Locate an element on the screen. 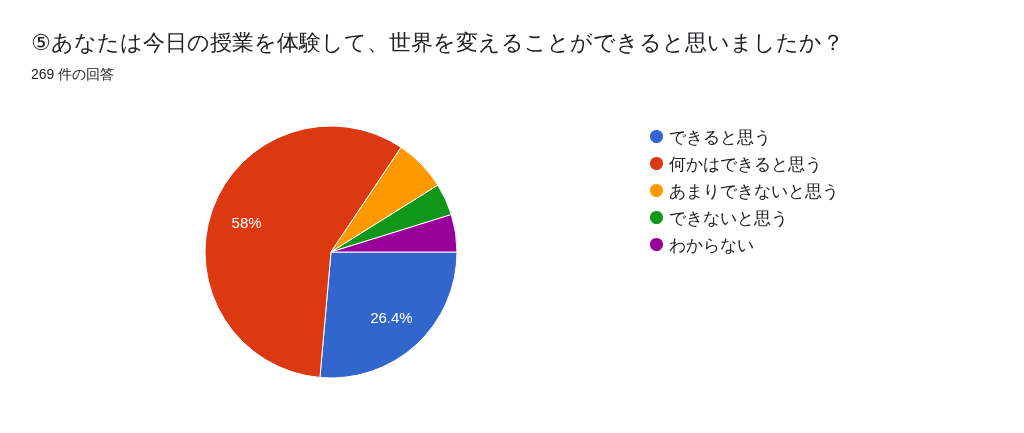  legend-label: わからない is located at coordinates (711, 245).